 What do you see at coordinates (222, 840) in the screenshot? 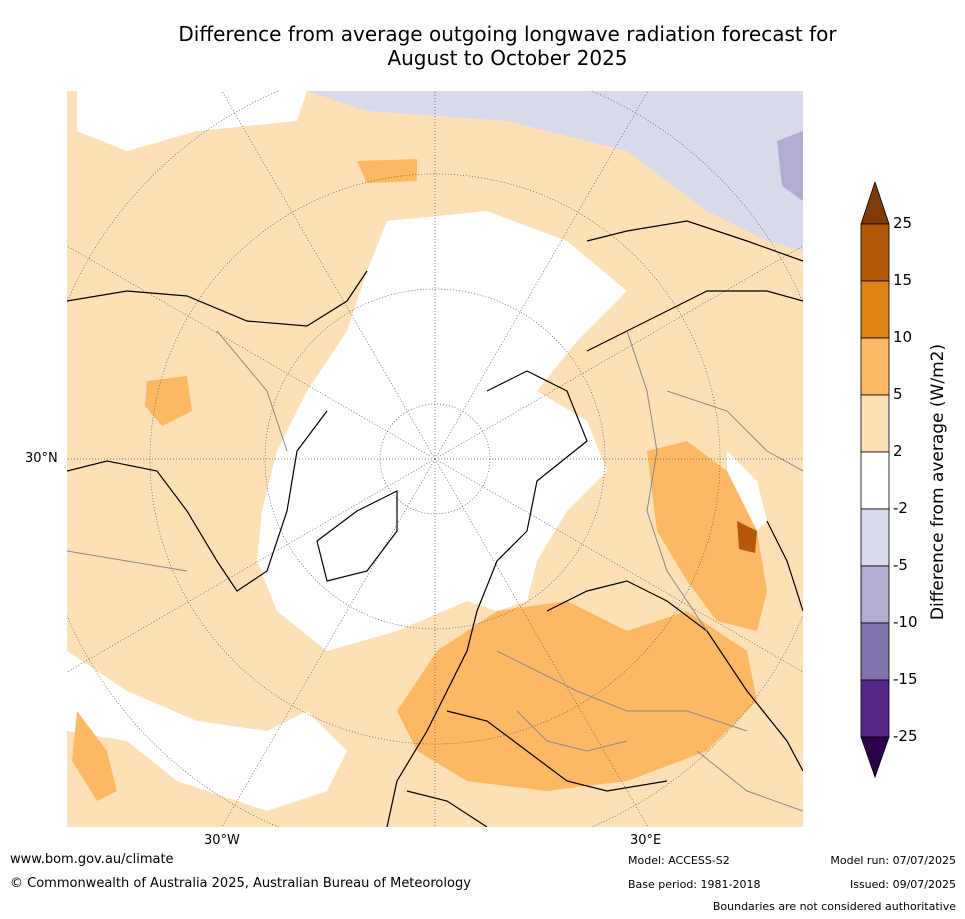
I see `lon-label-30w: 30°W` at bounding box center [222, 840].